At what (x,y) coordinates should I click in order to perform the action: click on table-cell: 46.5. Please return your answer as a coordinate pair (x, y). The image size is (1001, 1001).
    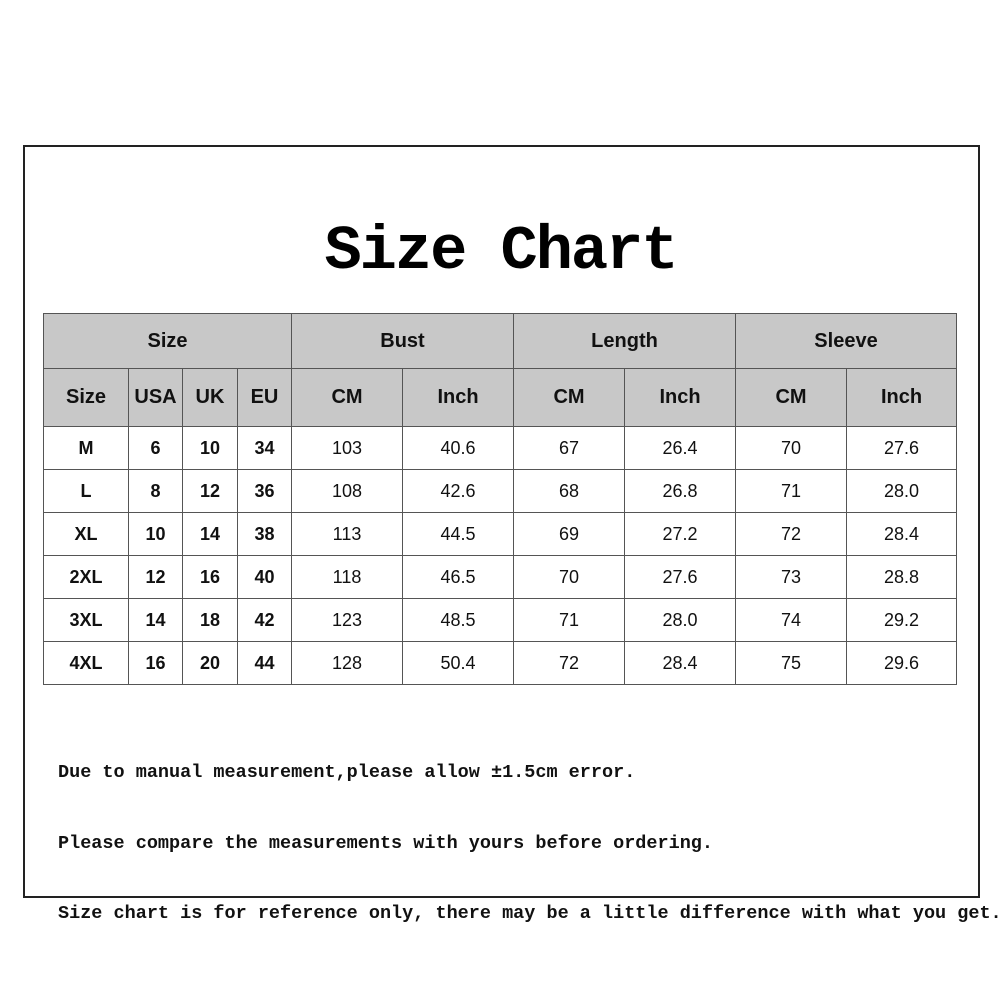
    Looking at the image, I should click on (458, 577).